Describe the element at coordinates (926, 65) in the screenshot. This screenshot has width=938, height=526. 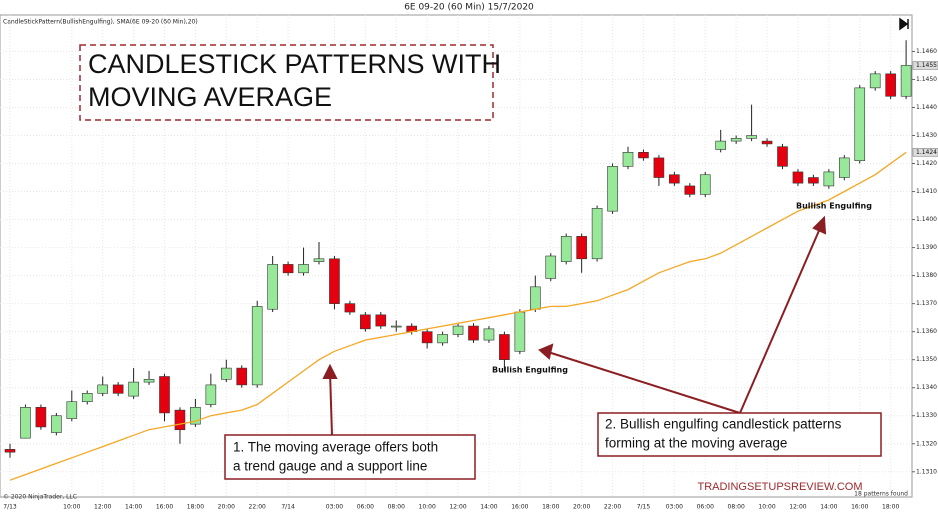
I see `price-tag-label: 1.1455` at that location.